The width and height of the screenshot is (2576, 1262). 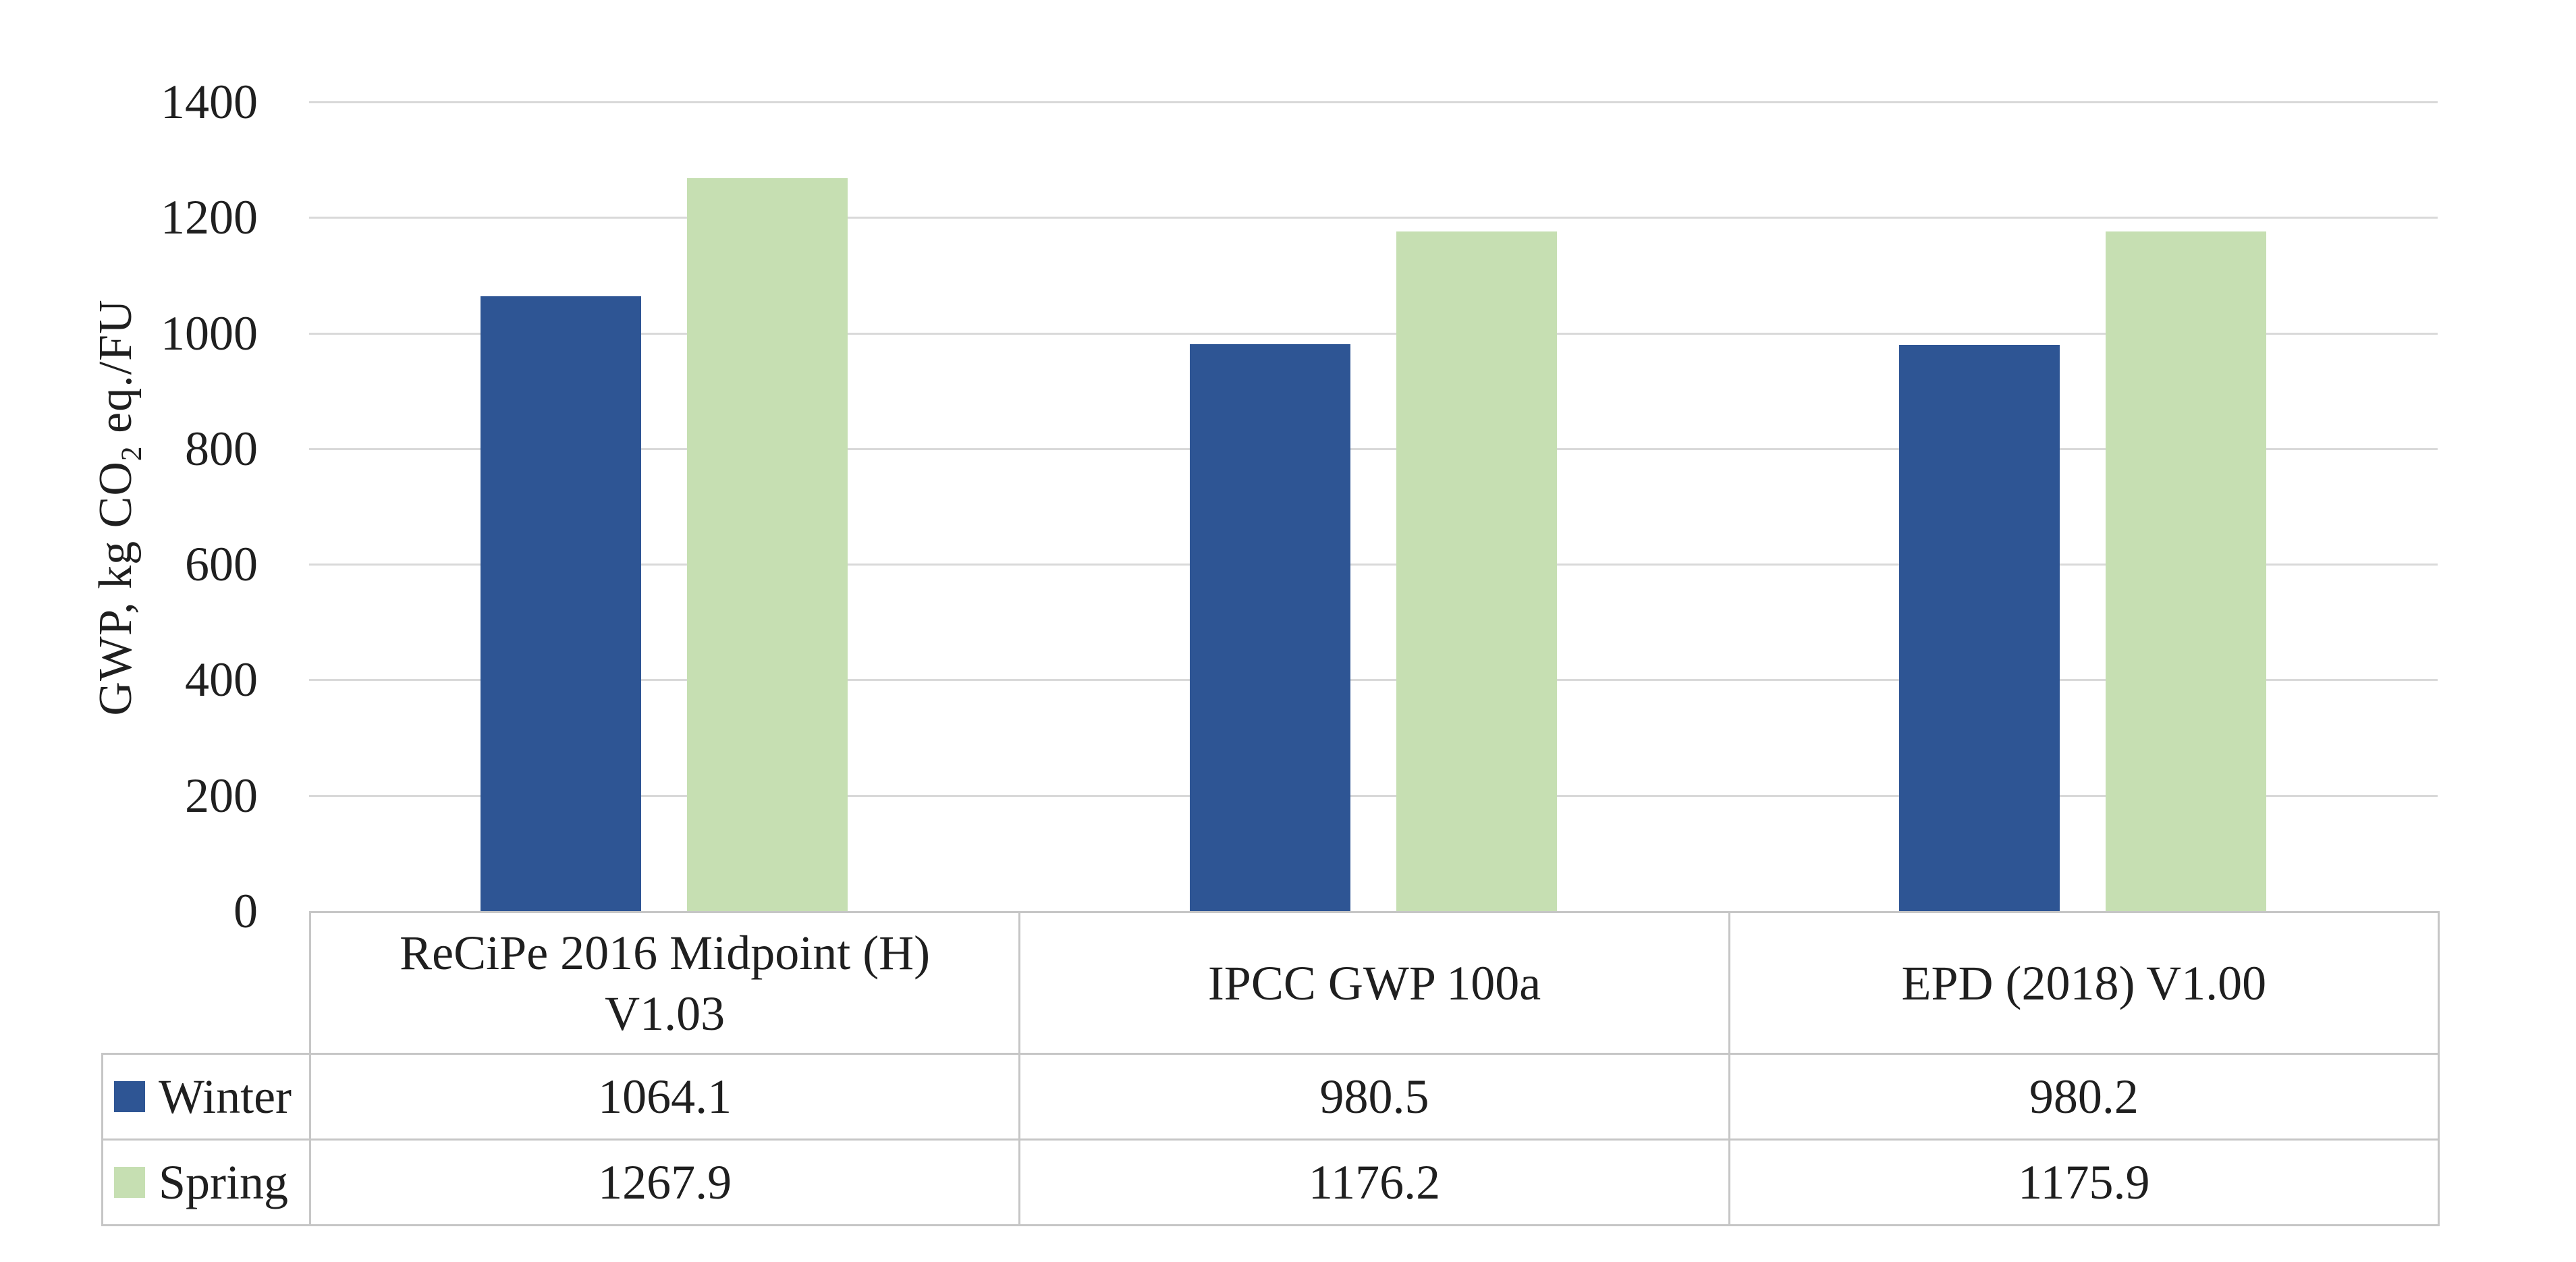 I want to click on y-tick-label-1000: 1000, so click(x=210, y=333).